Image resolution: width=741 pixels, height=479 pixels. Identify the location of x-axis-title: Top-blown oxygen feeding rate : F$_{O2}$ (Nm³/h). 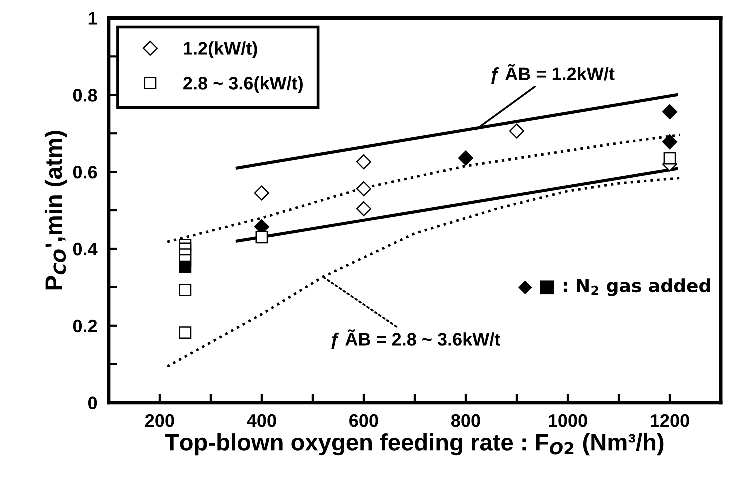
(414, 445).